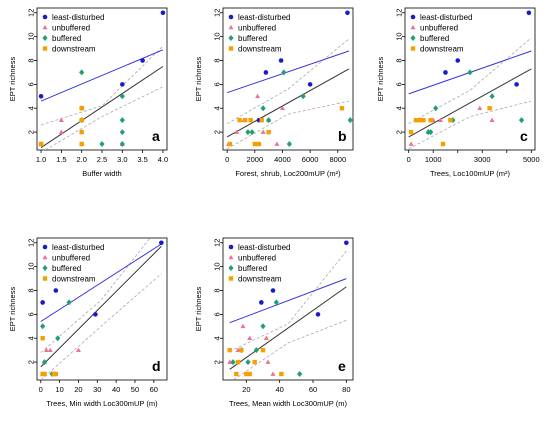 The image size is (550, 423). What do you see at coordinates (231, 268) in the screenshot?
I see `legend-marker-buffered` at bounding box center [231, 268].